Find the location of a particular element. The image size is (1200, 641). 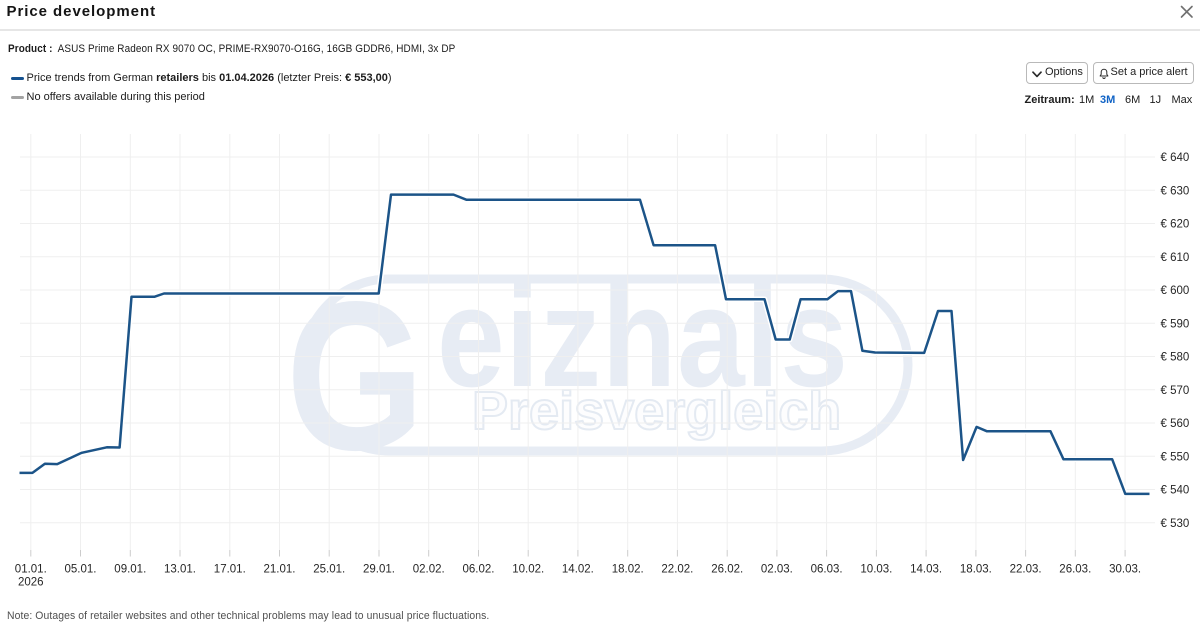

svg-text: 2026 is located at coordinates (31, 583).